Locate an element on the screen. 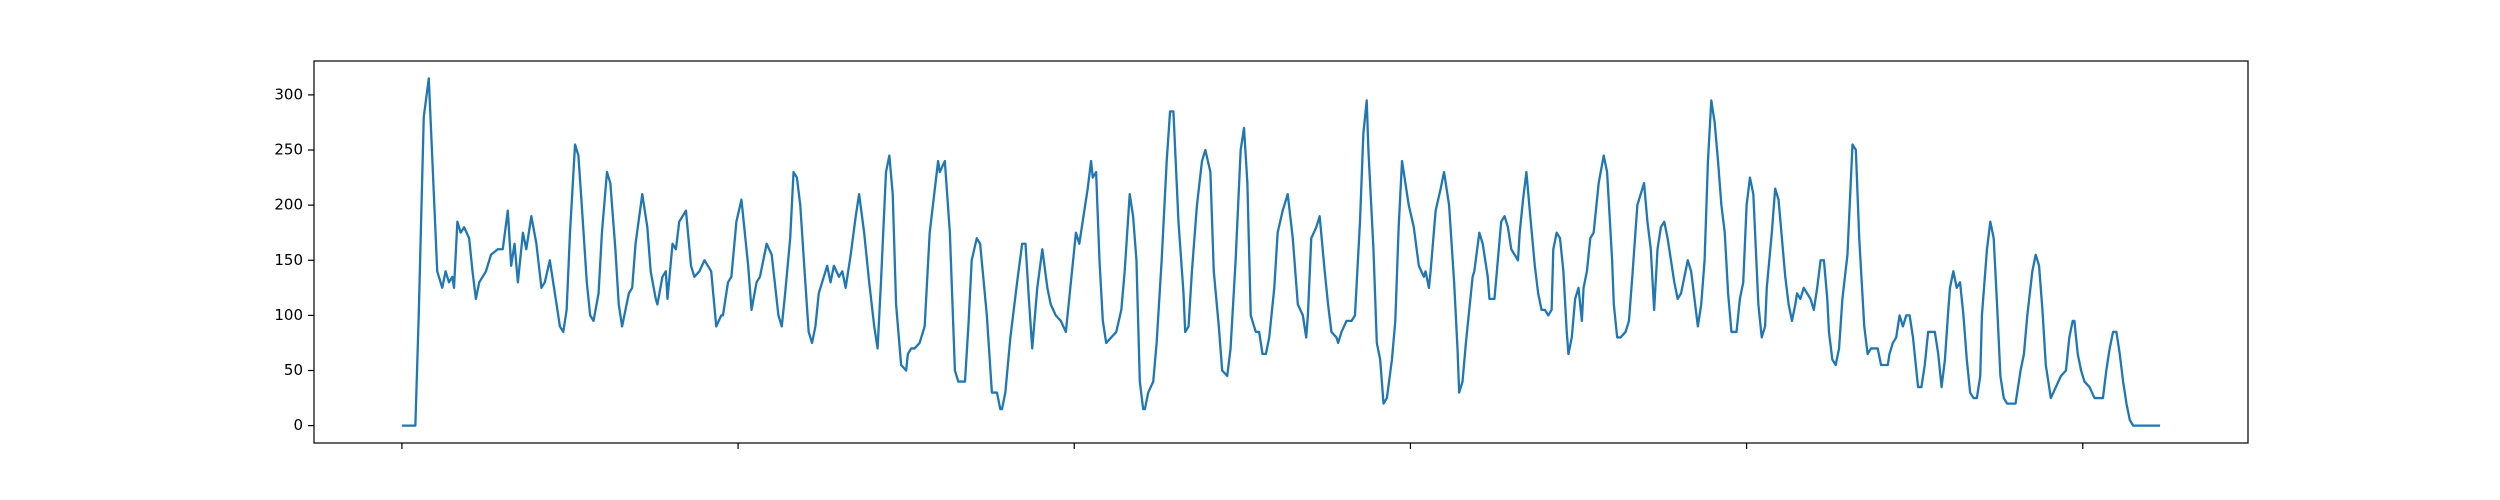 This screenshot has width=2500, height=500. y-tick-label: 300 is located at coordinates (288, 94).